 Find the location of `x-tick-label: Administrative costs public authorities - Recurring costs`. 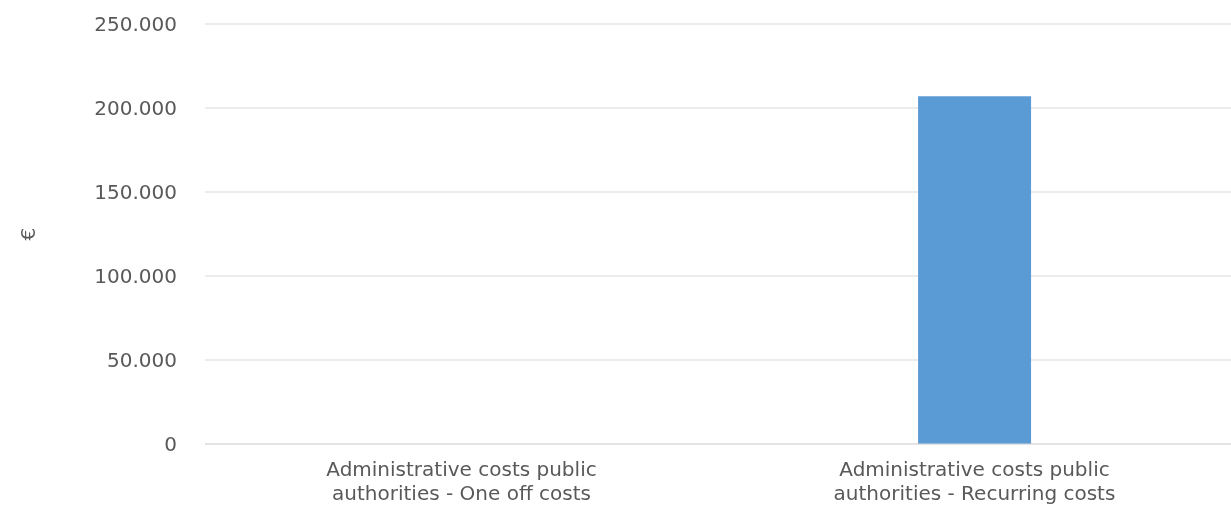

x-tick-label: Administrative costs public authorities - Recurring costs is located at coordinates (974, 481).